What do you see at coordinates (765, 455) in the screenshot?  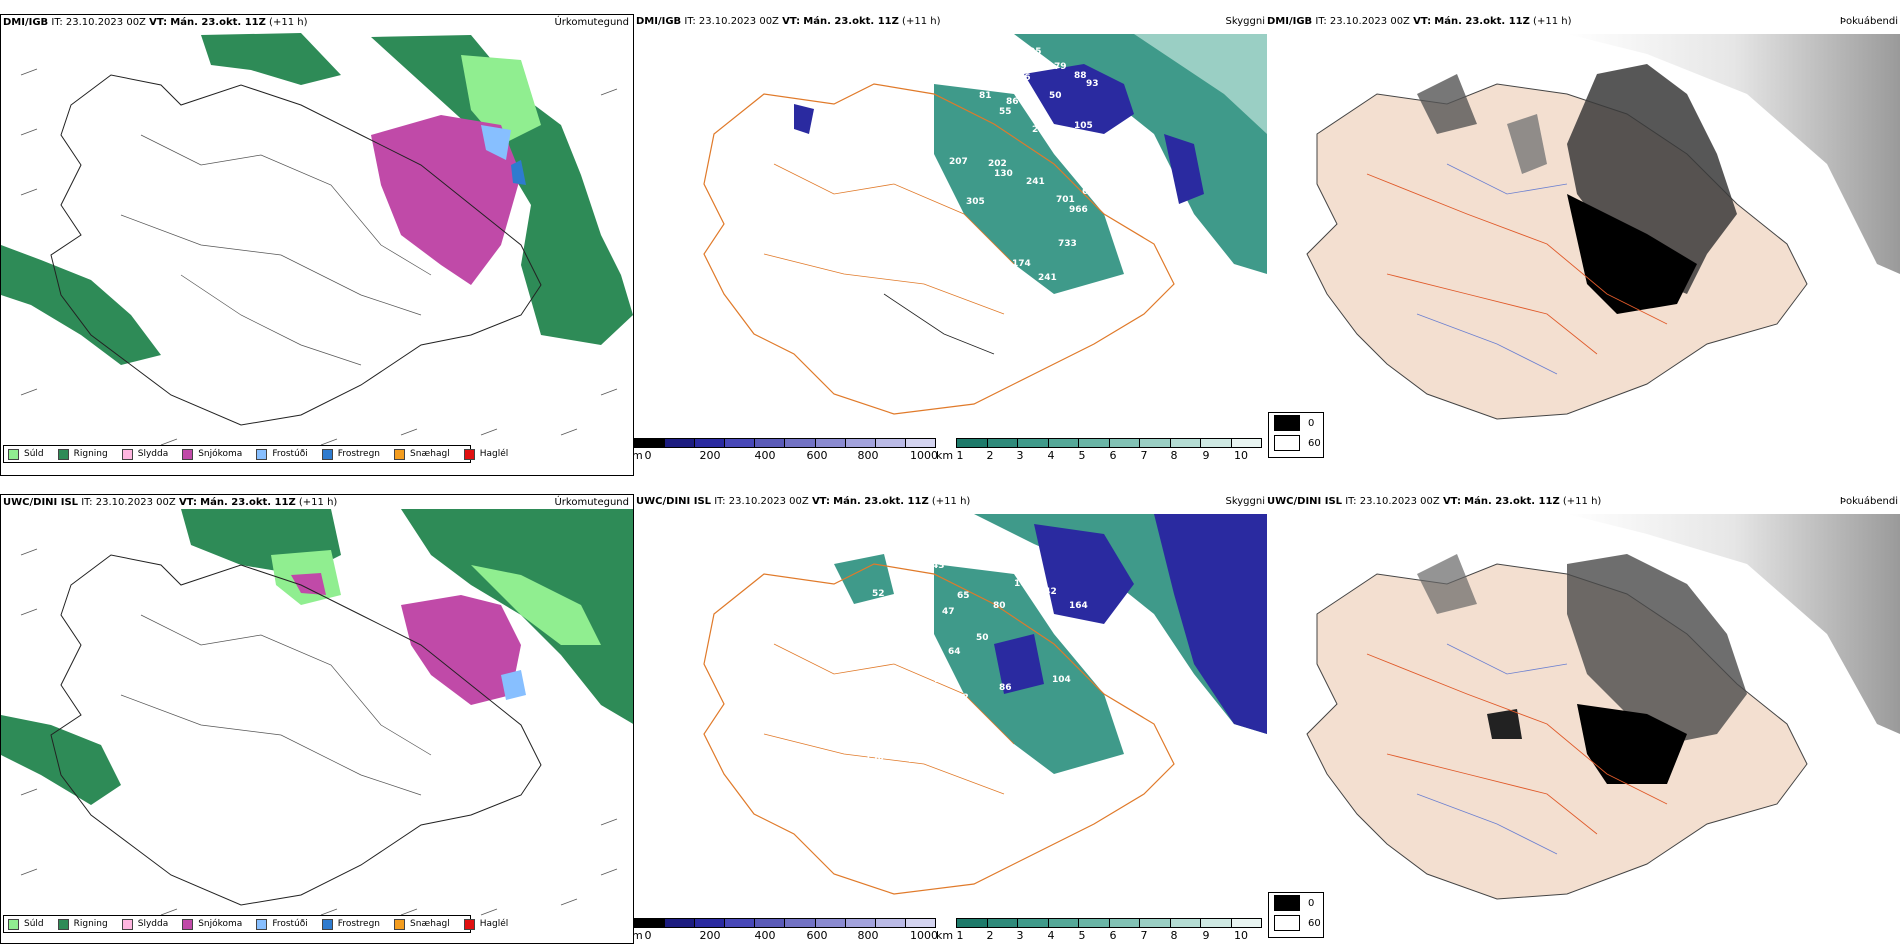 I see `ceiling-tick: 400` at bounding box center [765, 455].